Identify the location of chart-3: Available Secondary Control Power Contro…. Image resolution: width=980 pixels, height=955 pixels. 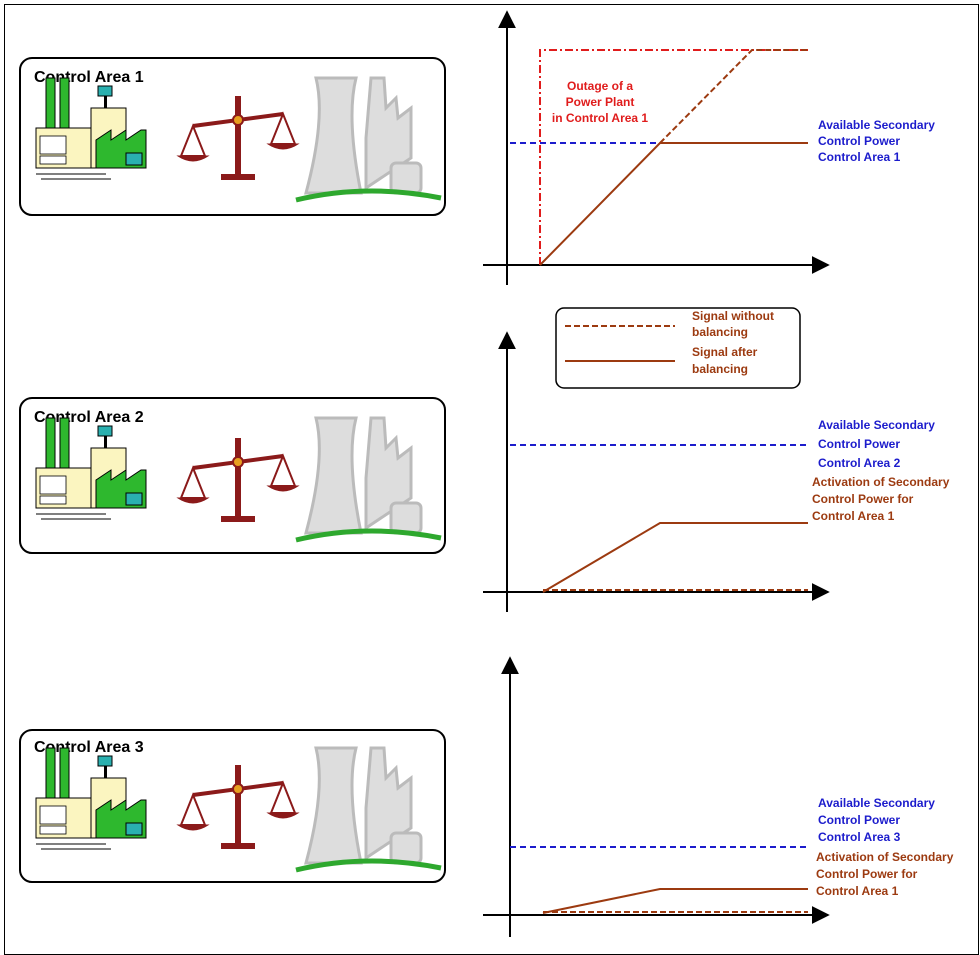
(718, 796).